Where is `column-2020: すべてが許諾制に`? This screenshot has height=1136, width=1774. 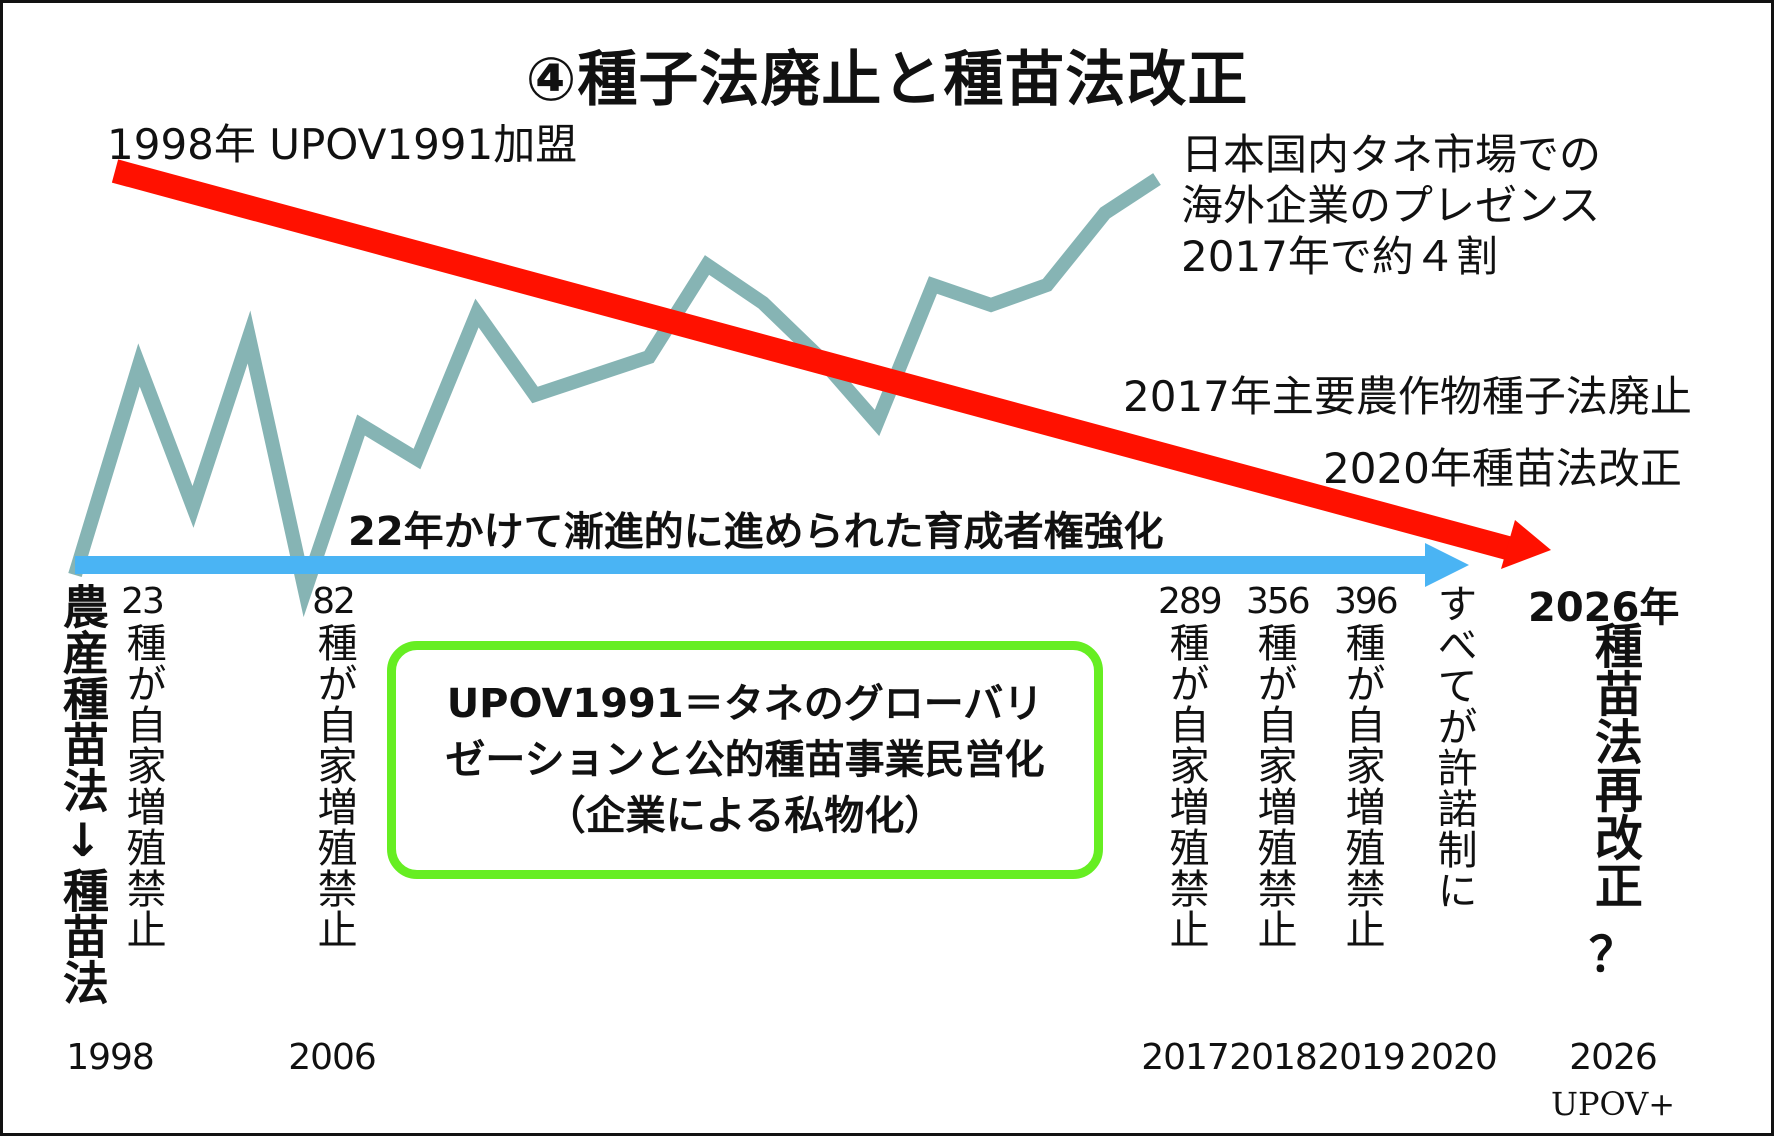
column-2020: すべてが許諾制に is located at coordinates (1453, 747).